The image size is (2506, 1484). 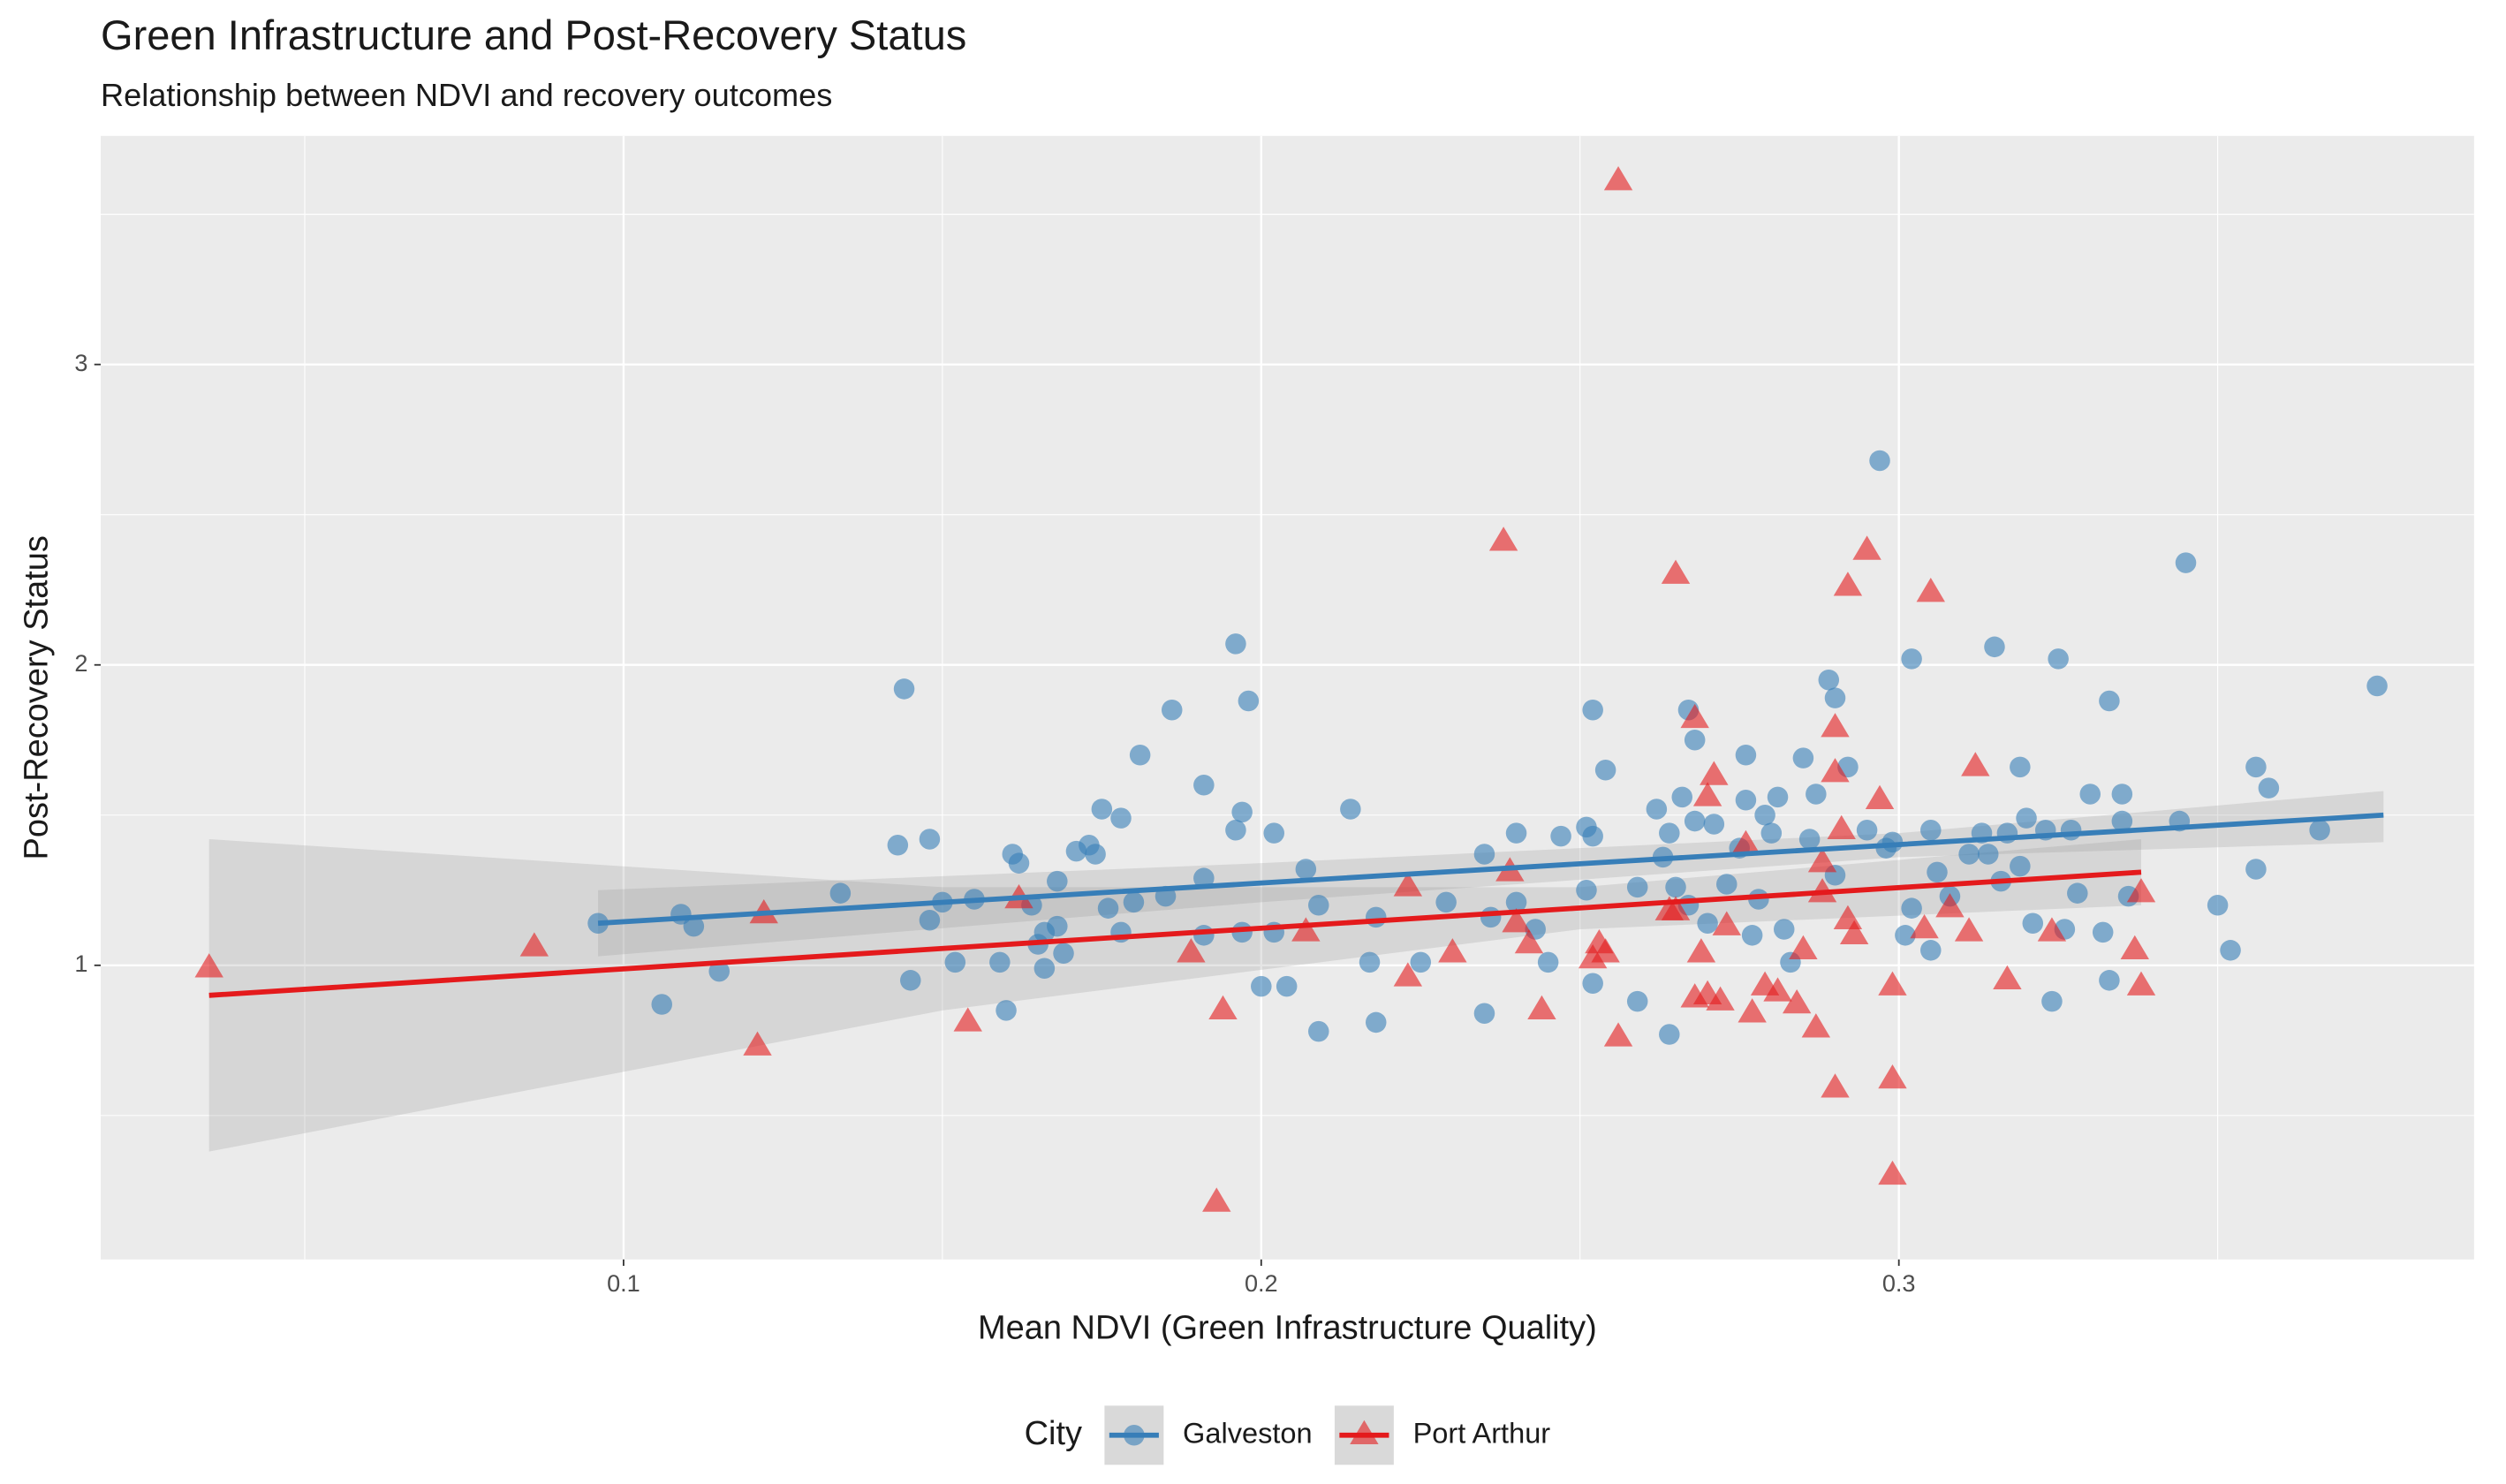 I want to click on x-tick-label: 0.2, so click(x=1261, y=1283).